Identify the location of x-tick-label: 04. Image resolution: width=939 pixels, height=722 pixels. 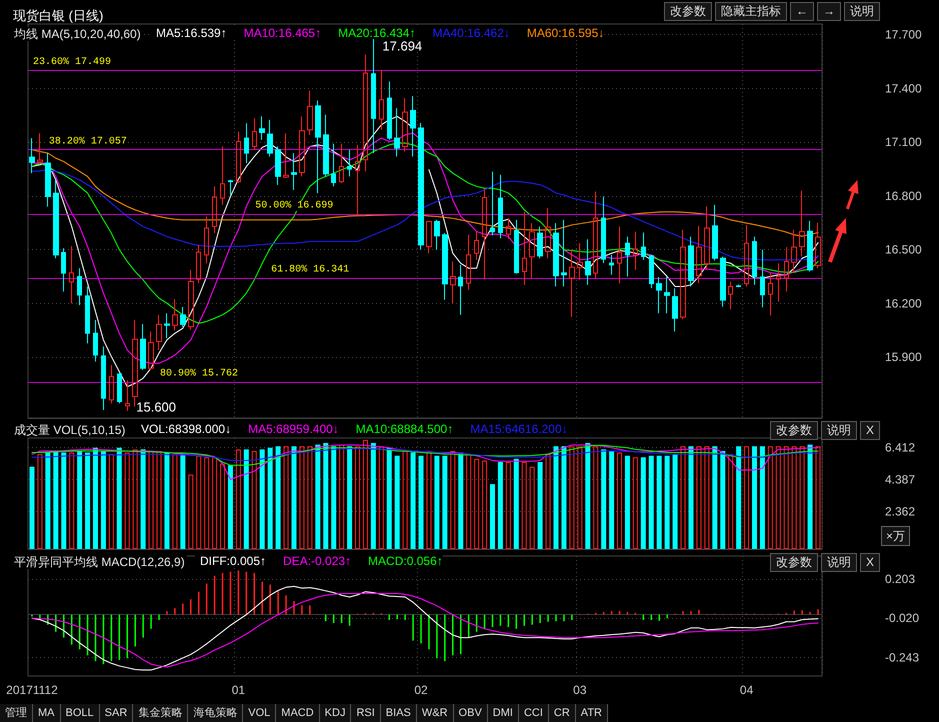
(747, 690).